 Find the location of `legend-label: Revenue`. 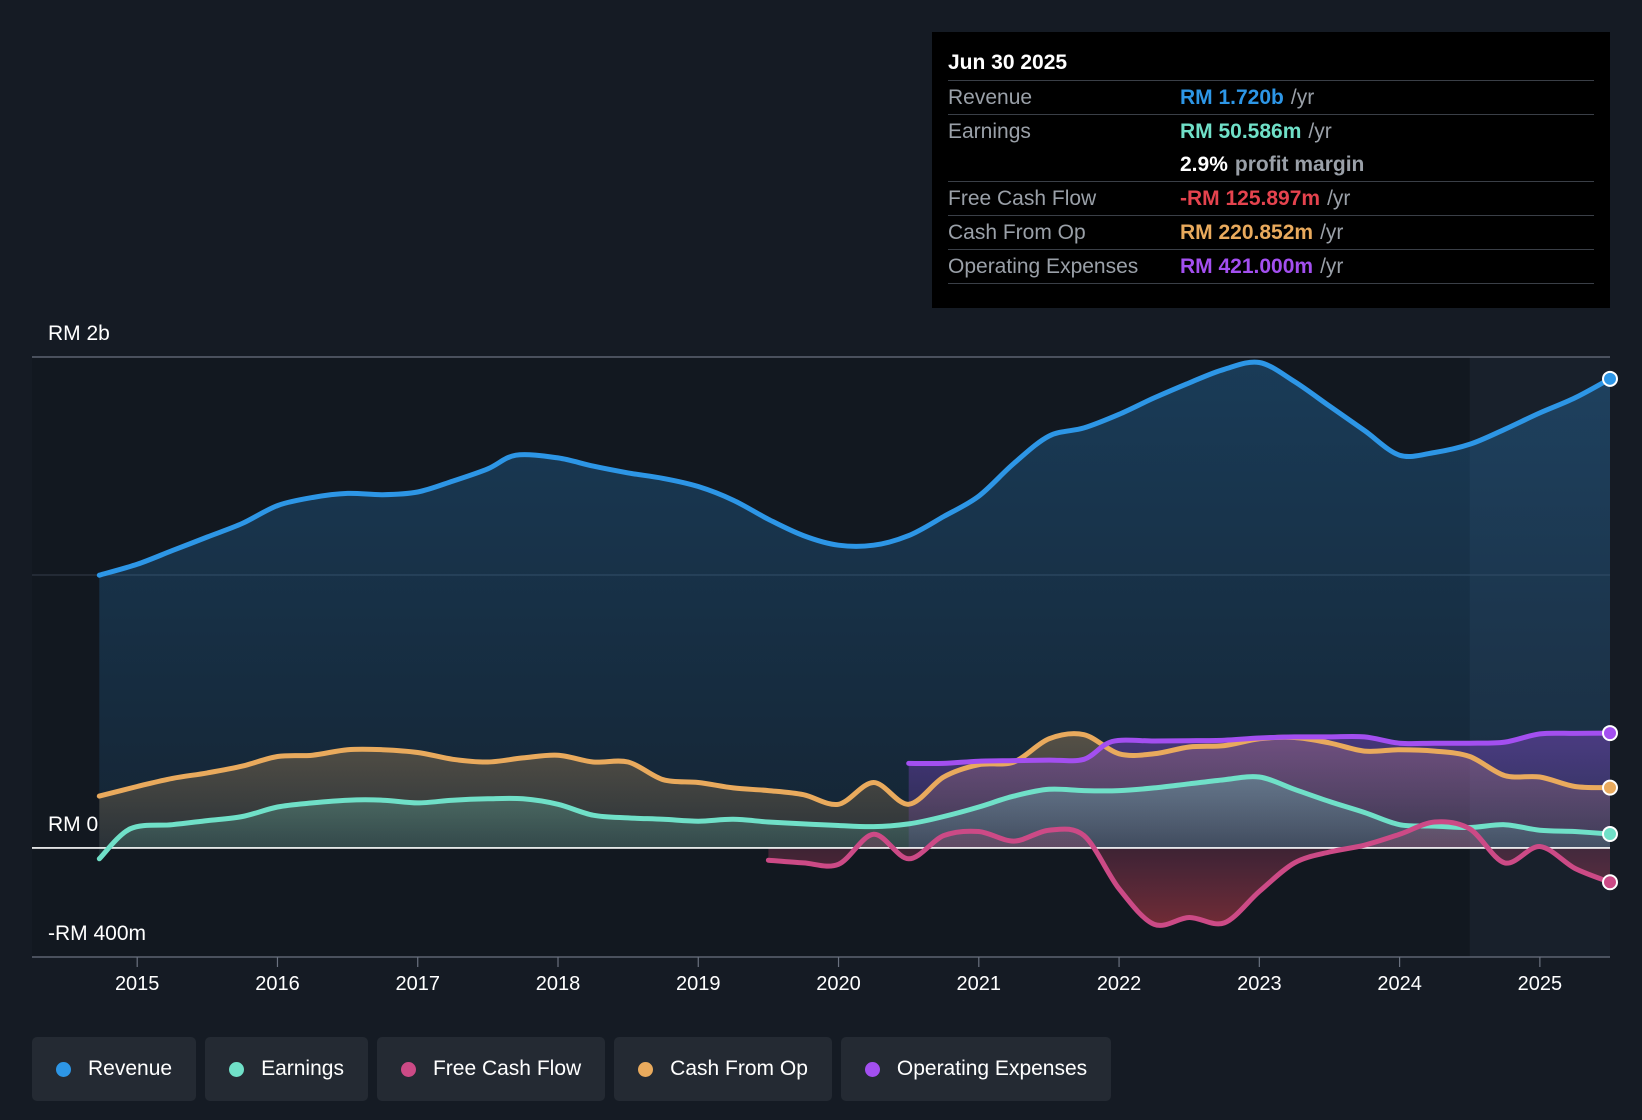

legend-label: Revenue is located at coordinates (130, 1068).